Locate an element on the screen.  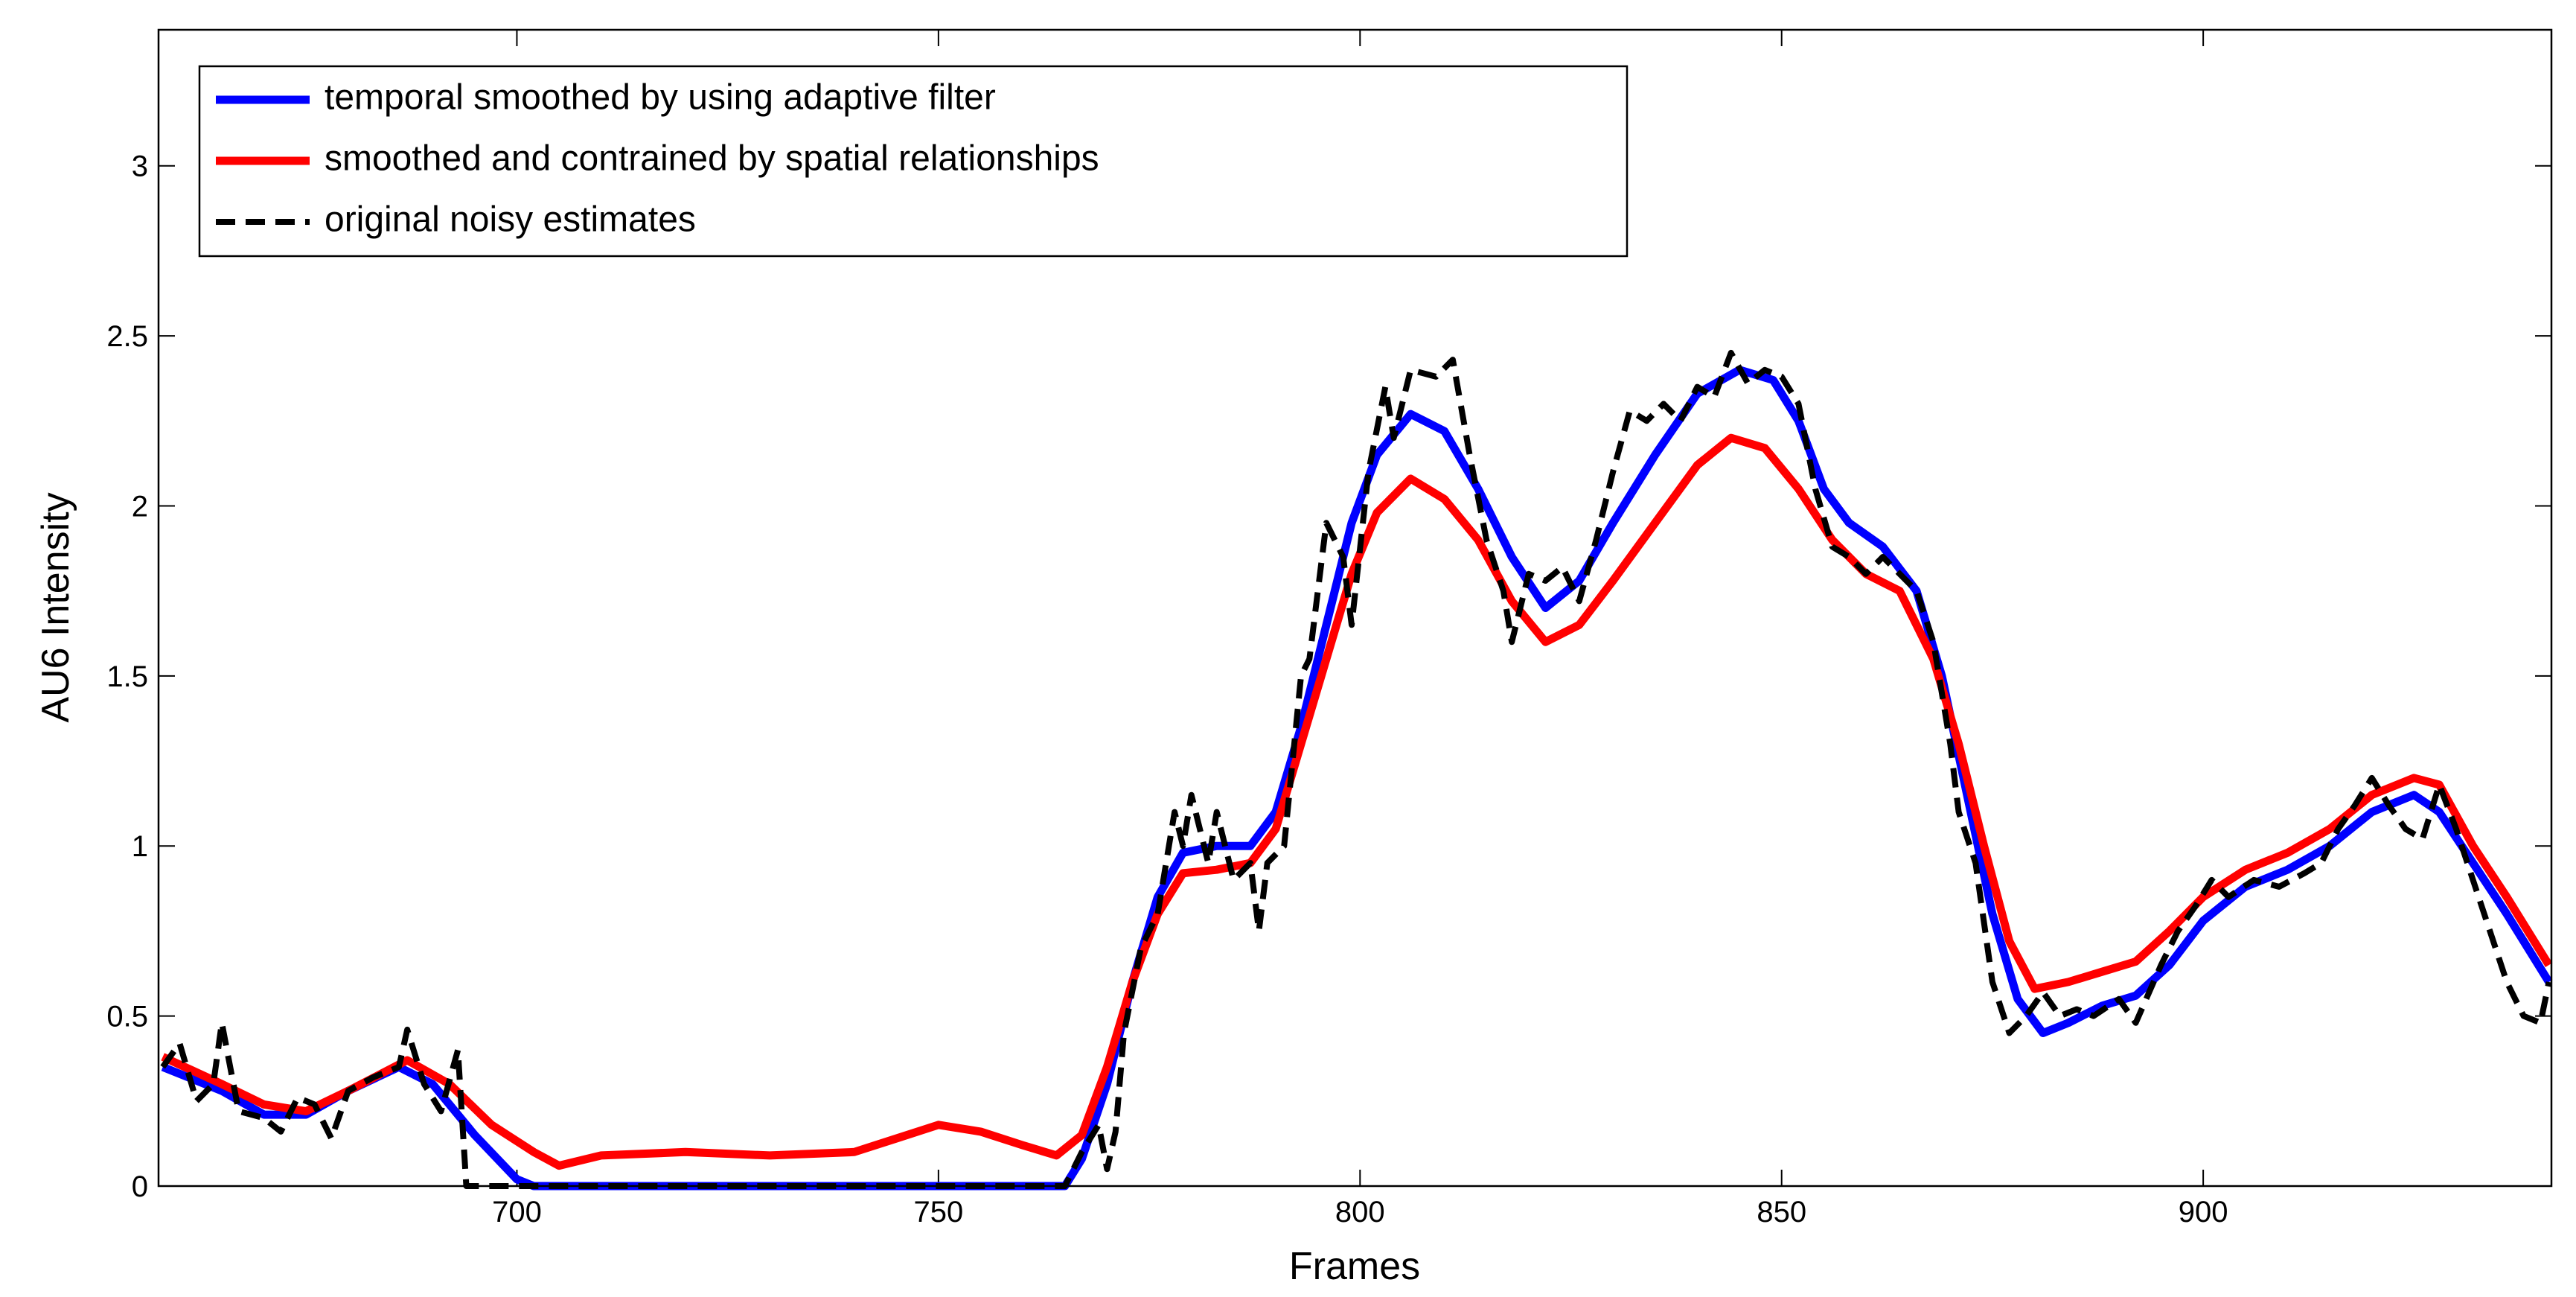
x-tick-label: 850 is located at coordinates (1781, 1212).